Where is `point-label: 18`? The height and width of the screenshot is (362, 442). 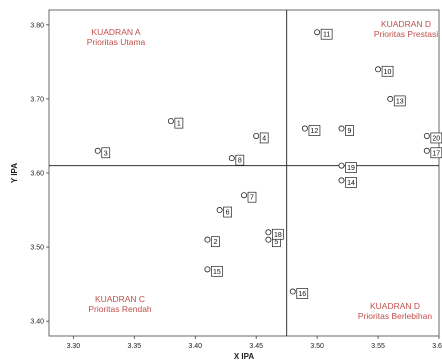
point-label: 18 is located at coordinates (278, 235).